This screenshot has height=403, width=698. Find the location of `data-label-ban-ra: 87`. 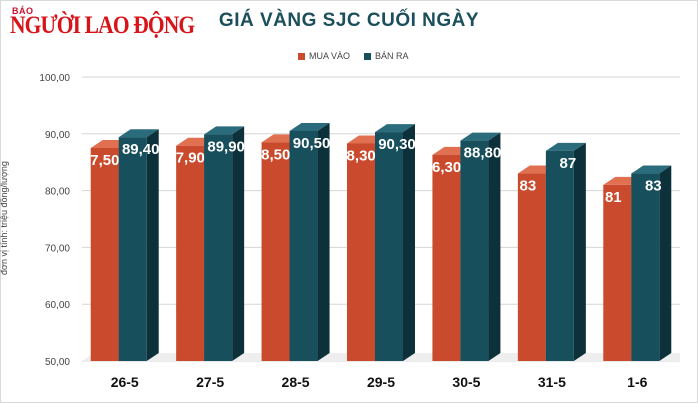

data-label-ban-ra: 87 is located at coordinates (568, 163).